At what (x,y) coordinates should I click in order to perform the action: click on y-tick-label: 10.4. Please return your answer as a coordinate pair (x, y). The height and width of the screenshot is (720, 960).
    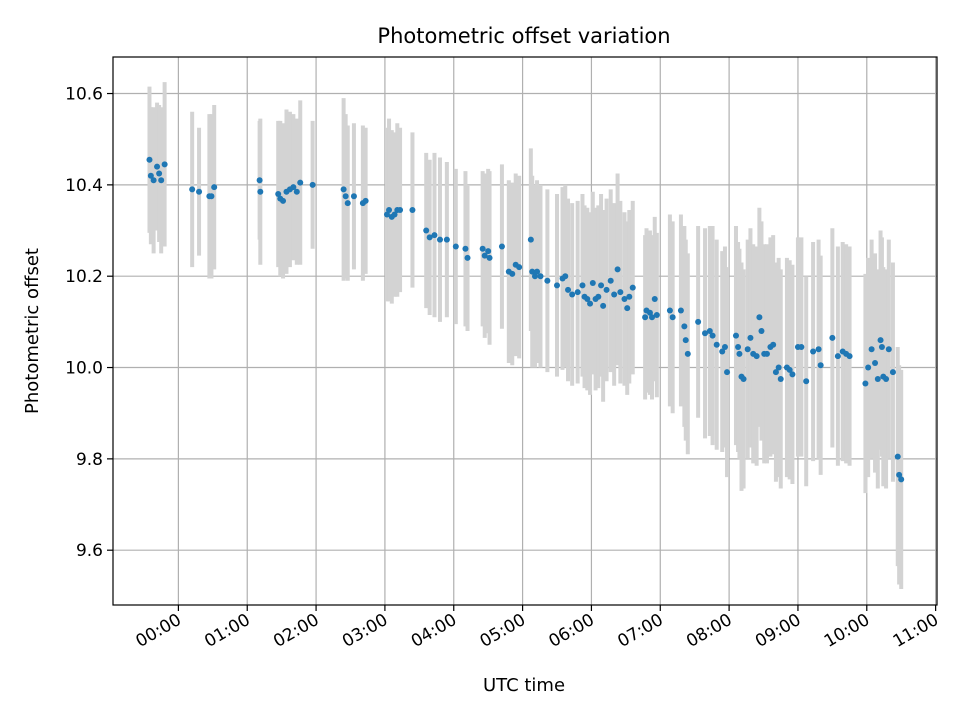
    Looking at the image, I should click on (84, 186).